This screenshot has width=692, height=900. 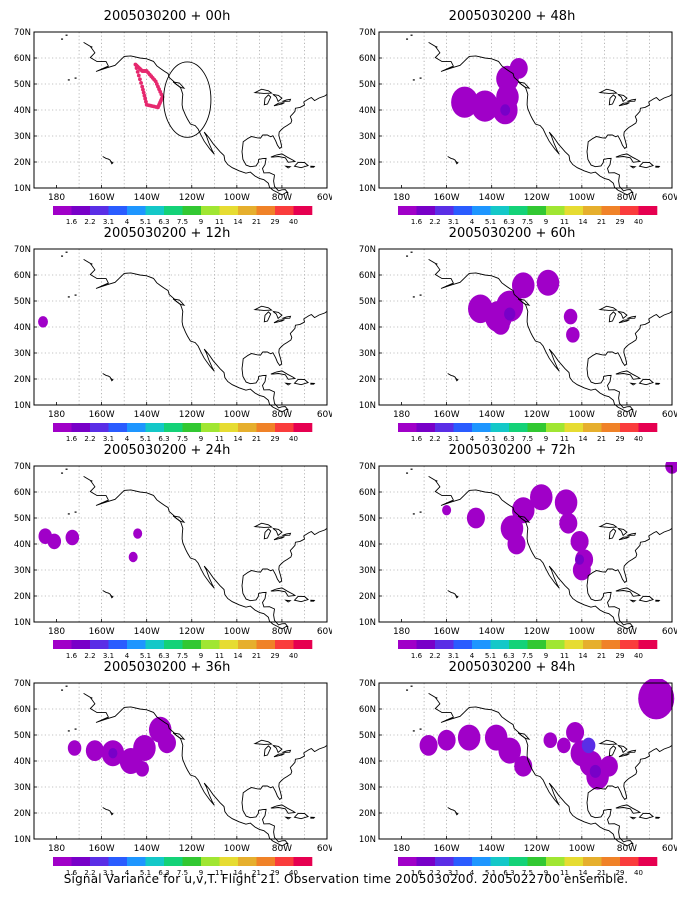 I want to click on latitude-tick-label: 20N, so click(x=22, y=814).